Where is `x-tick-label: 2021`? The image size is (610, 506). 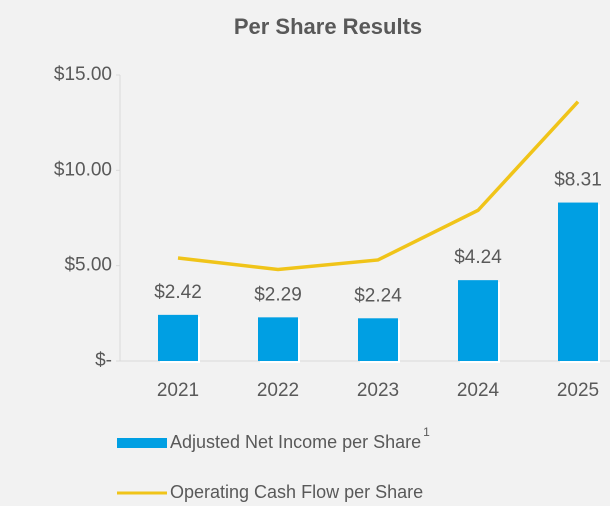 x-tick-label: 2021 is located at coordinates (178, 390).